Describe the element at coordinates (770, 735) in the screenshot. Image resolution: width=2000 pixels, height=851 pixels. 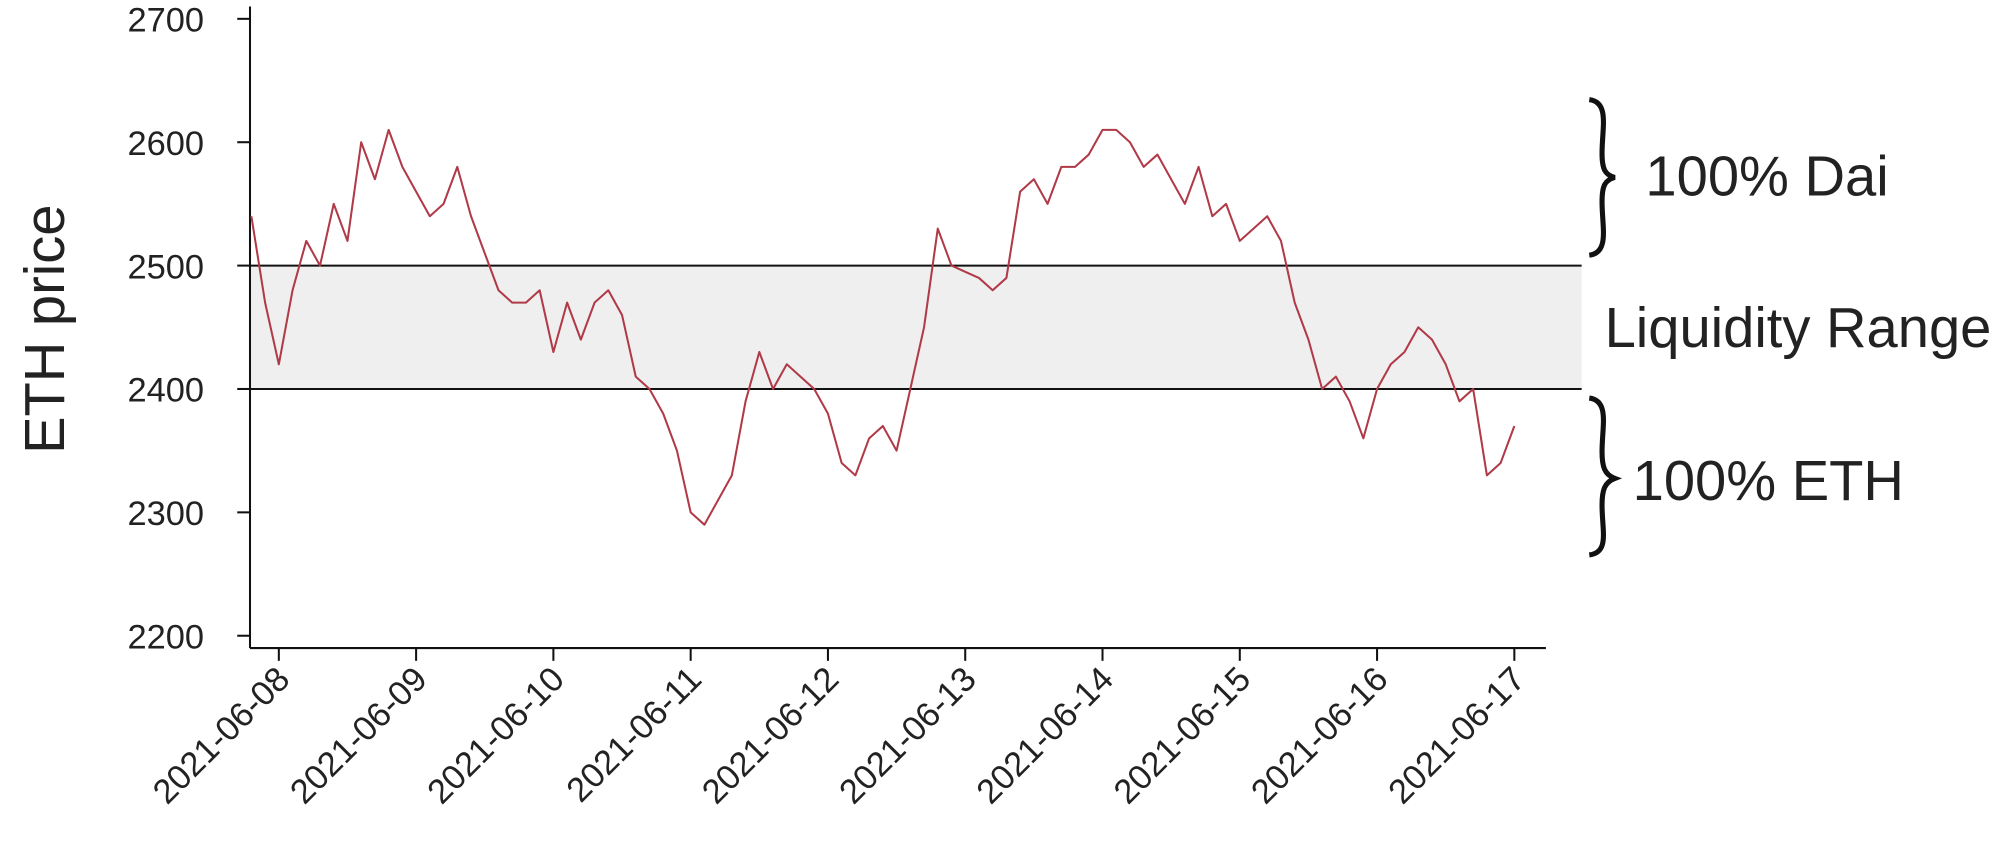
I see `x-tick-label: 2021-06-12` at that location.